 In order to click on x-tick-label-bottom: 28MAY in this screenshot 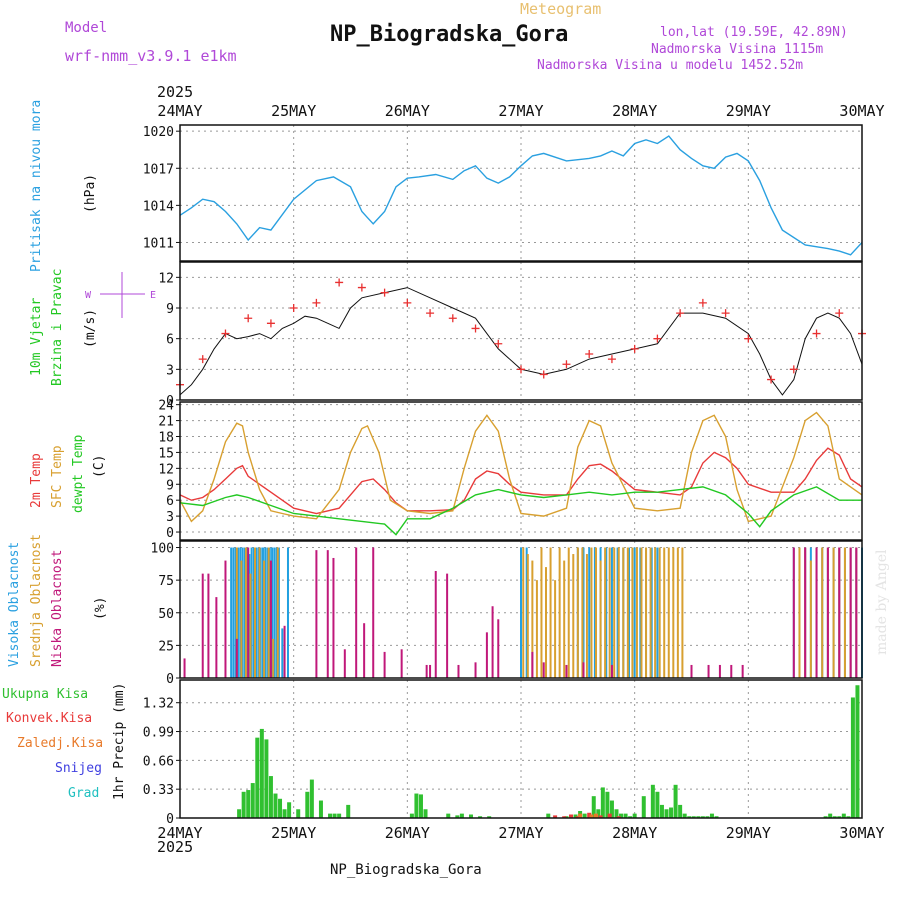, I will do `click(634, 833)`.